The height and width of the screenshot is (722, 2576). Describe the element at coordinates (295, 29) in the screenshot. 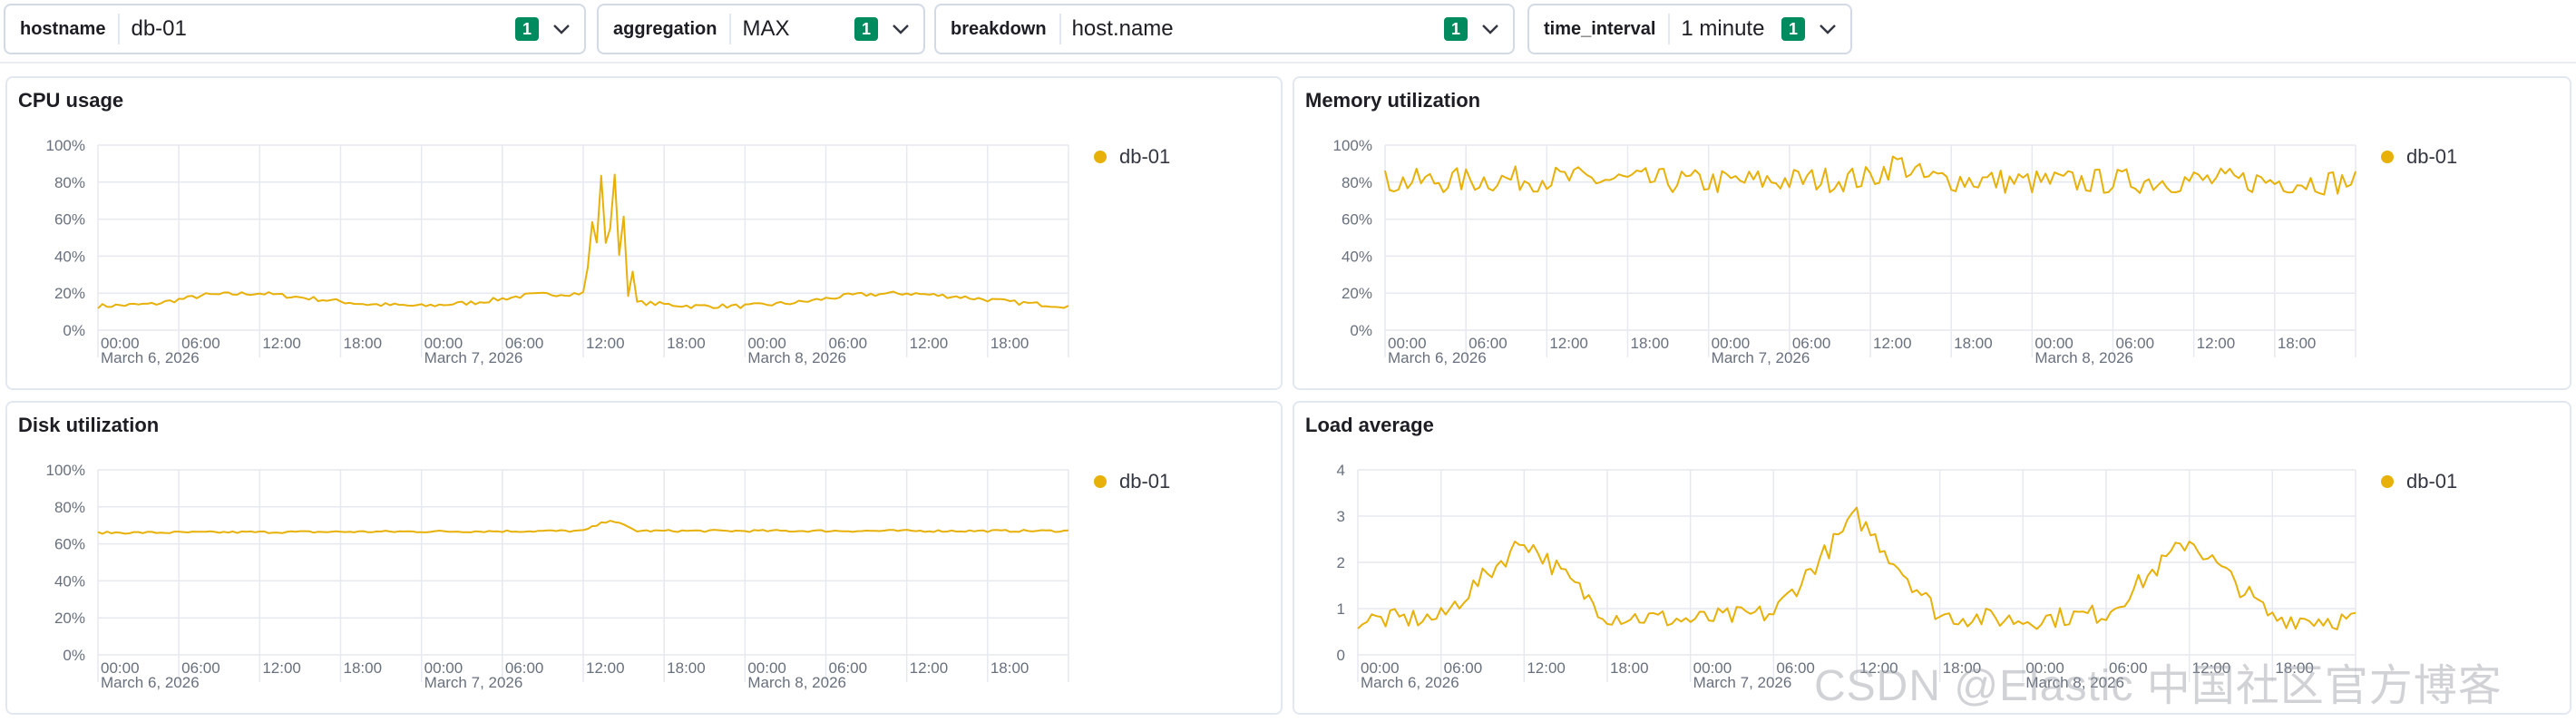

I see `hostname-filter: hostname db-01 1` at that location.